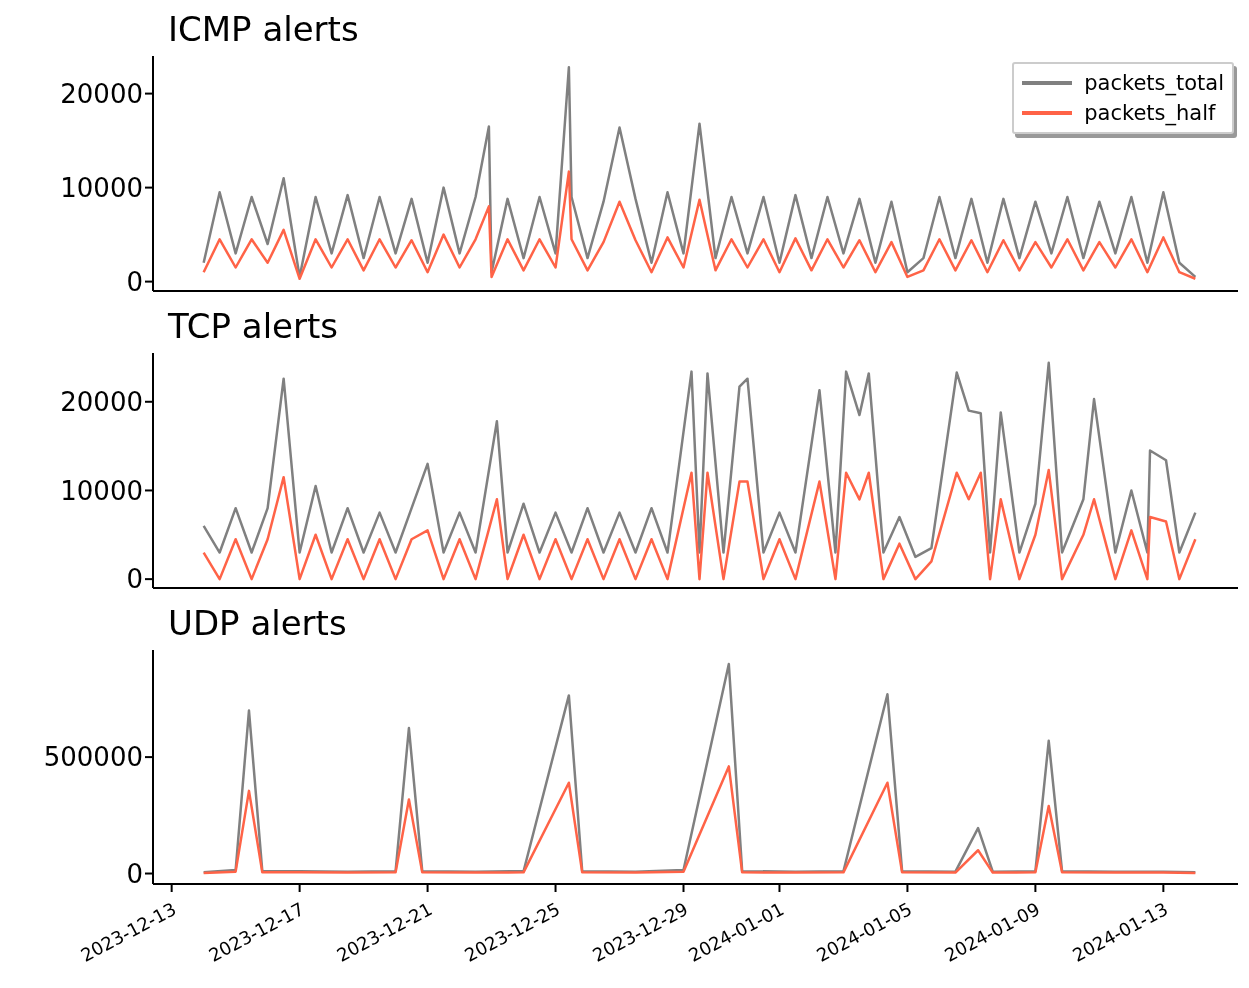  What do you see at coordinates (93, 757) in the screenshot?
I see `y-tick-label: 500000` at bounding box center [93, 757].